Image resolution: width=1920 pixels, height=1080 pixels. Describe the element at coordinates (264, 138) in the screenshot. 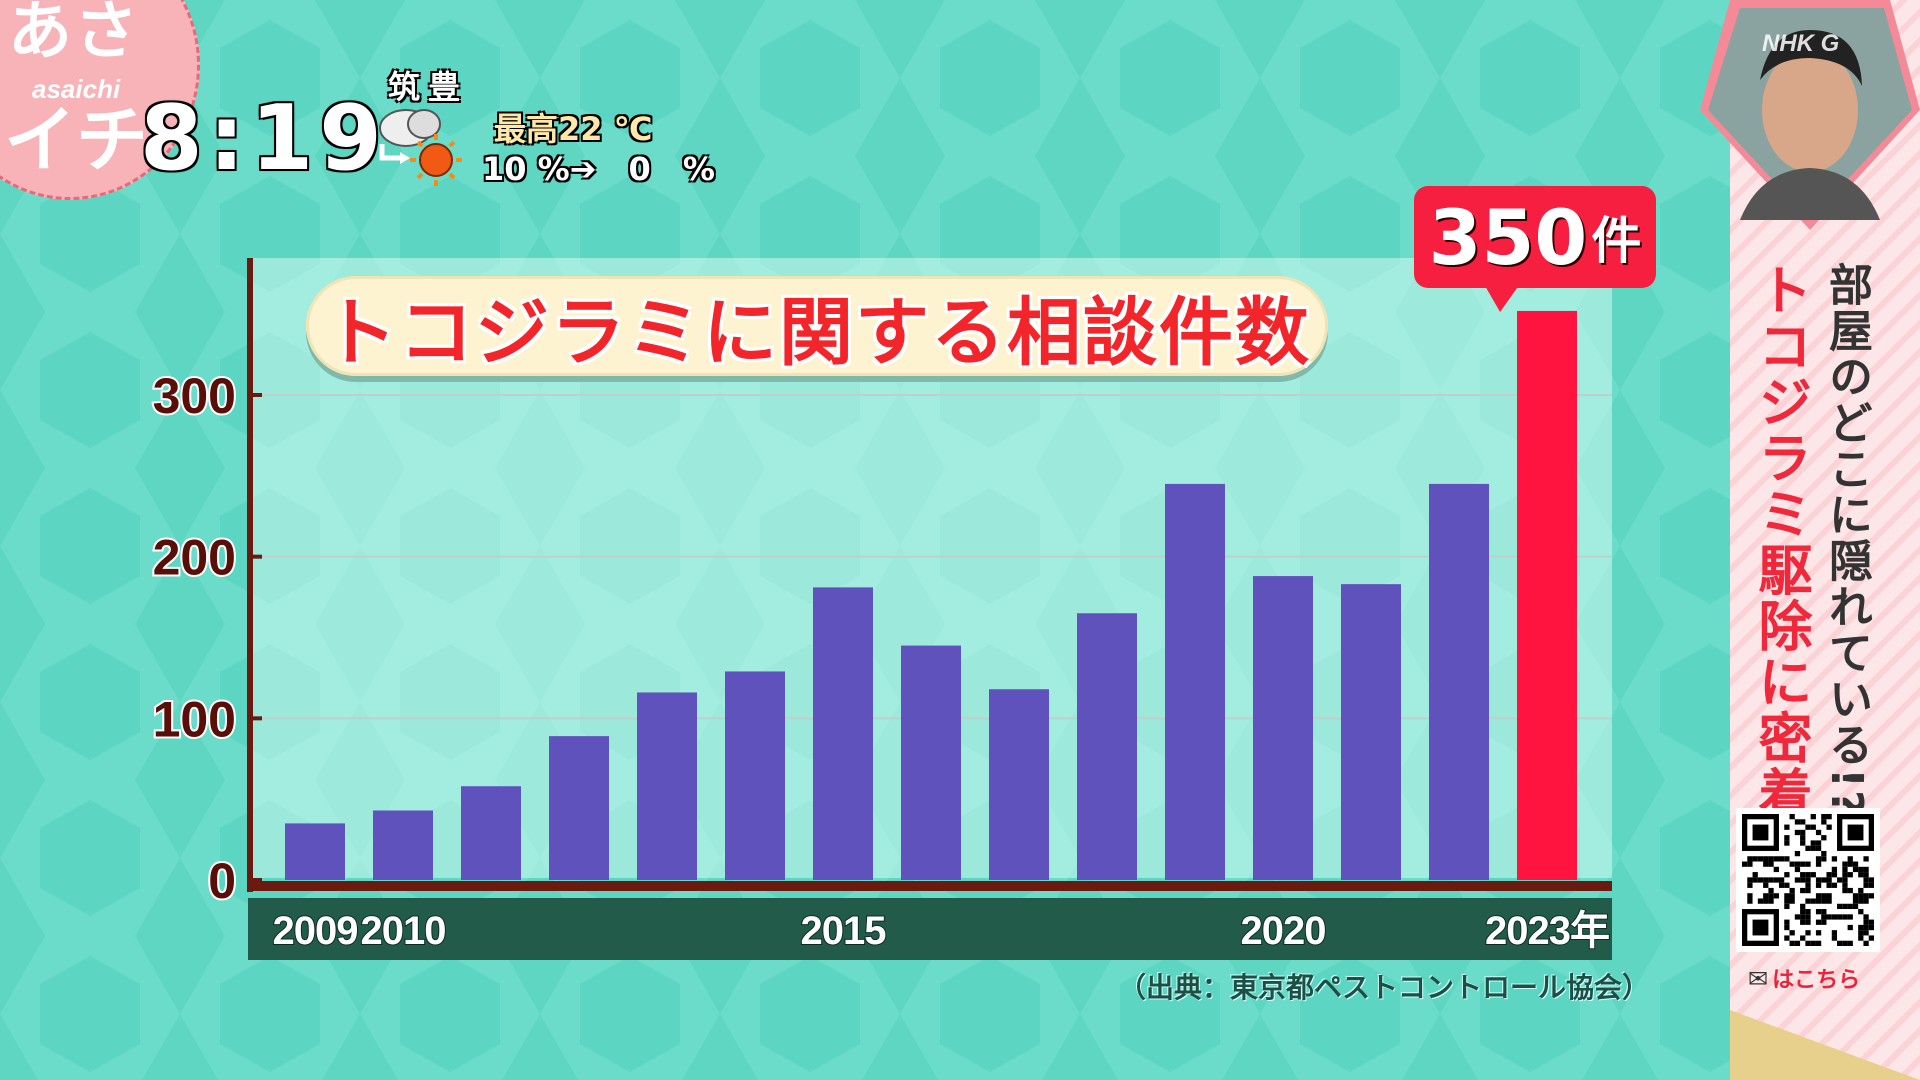

I see `clock: 8:19` at that location.